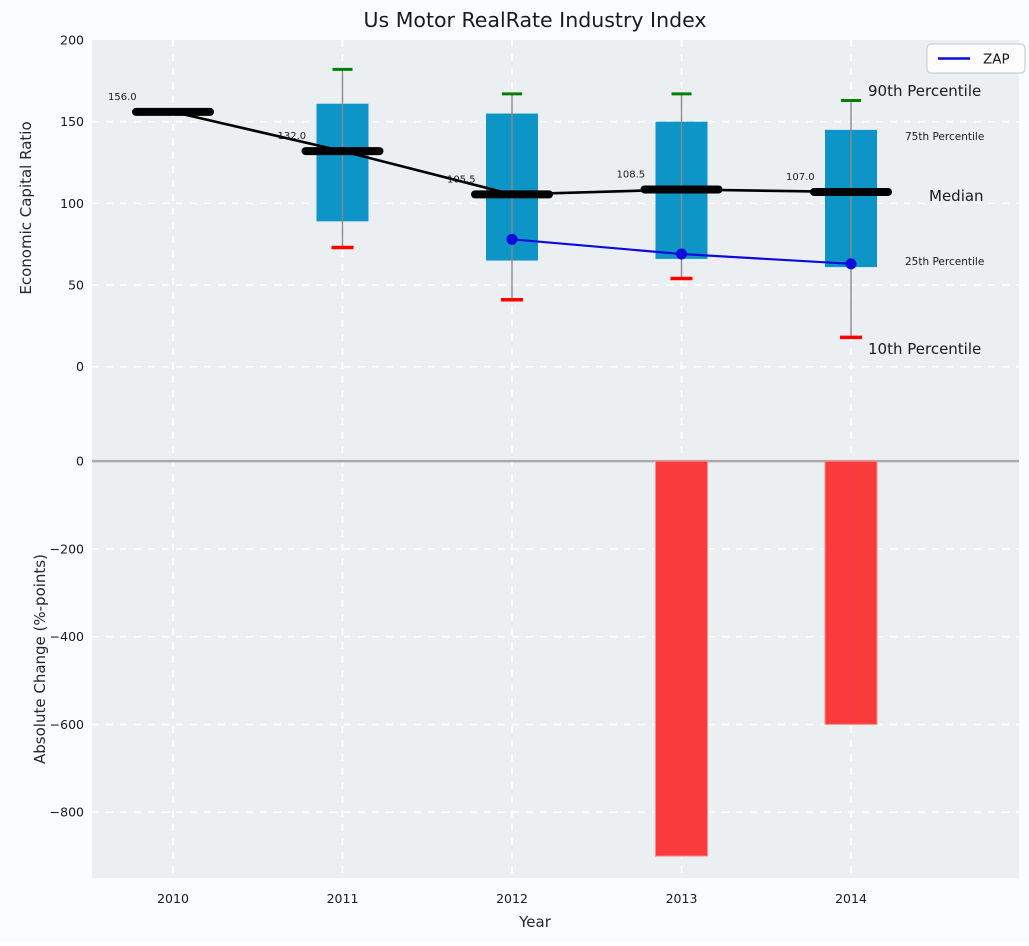 The height and width of the screenshot is (946, 1029). What do you see at coordinates (40, 659) in the screenshot?
I see `y-axis-label-bottom: Absolute Change (%-points)` at bounding box center [40, 659].